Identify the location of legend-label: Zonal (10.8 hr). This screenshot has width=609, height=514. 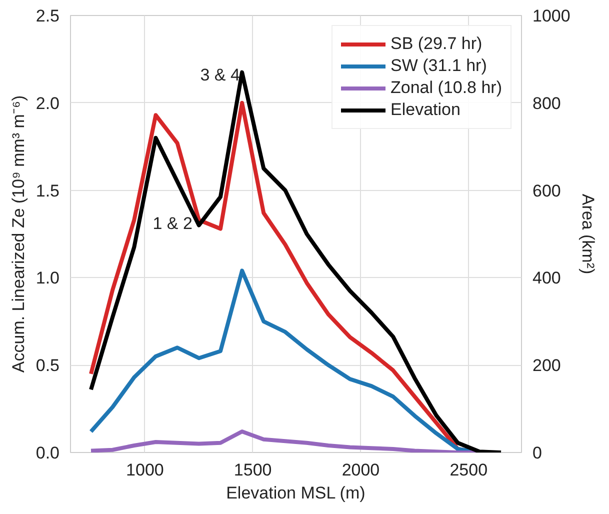
(446, 88).